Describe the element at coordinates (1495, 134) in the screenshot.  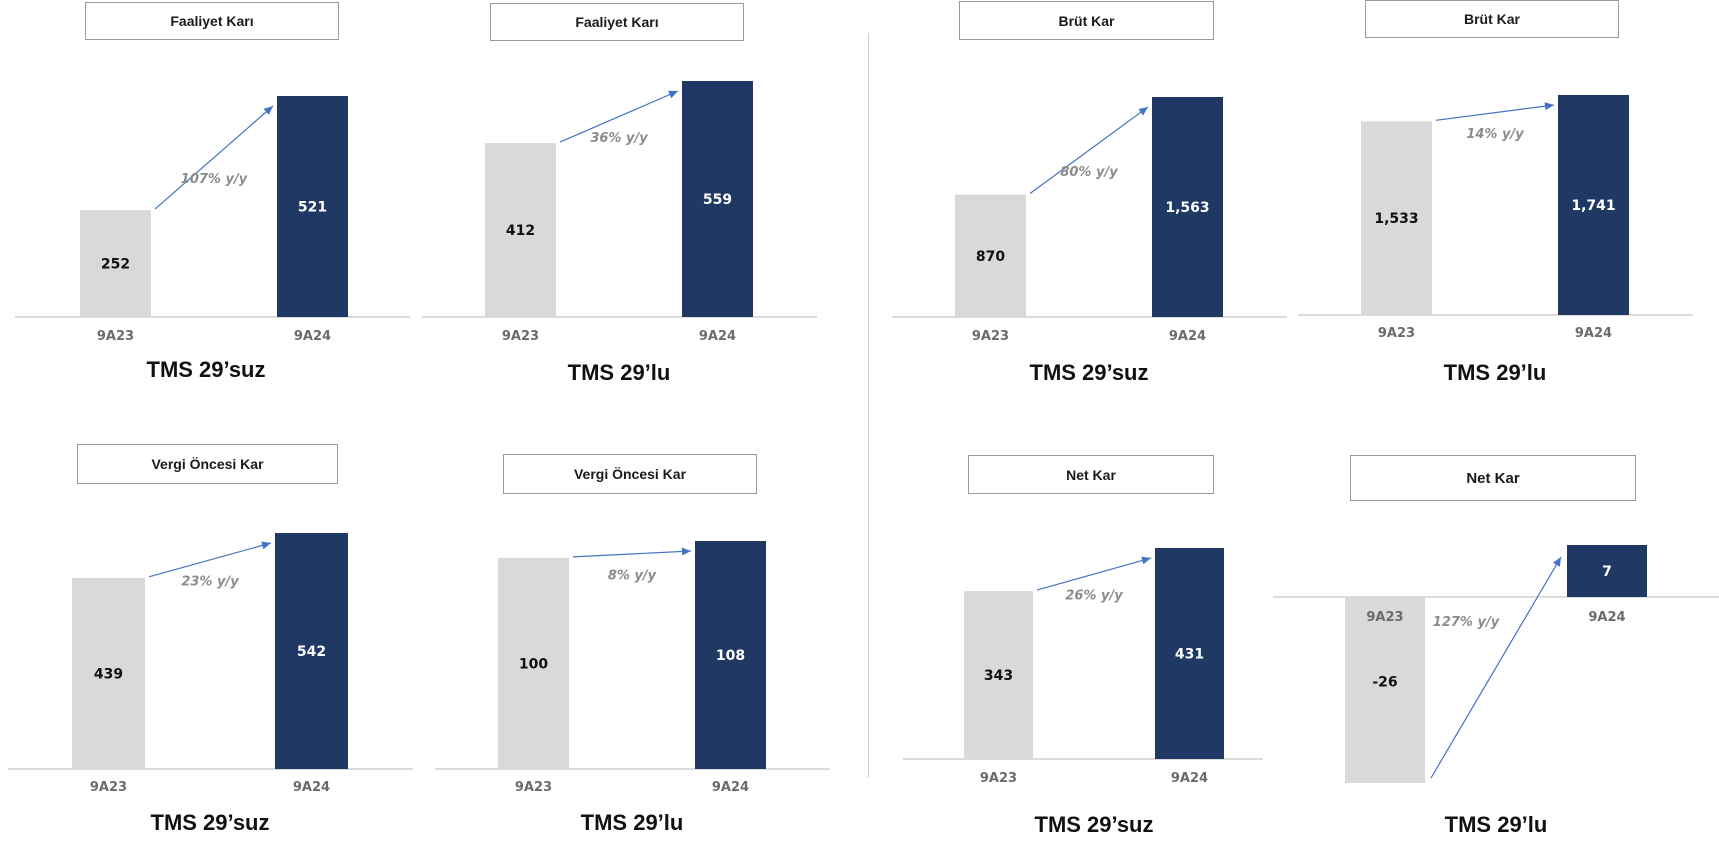
I see `growth-label: 14% y/y` at that location.